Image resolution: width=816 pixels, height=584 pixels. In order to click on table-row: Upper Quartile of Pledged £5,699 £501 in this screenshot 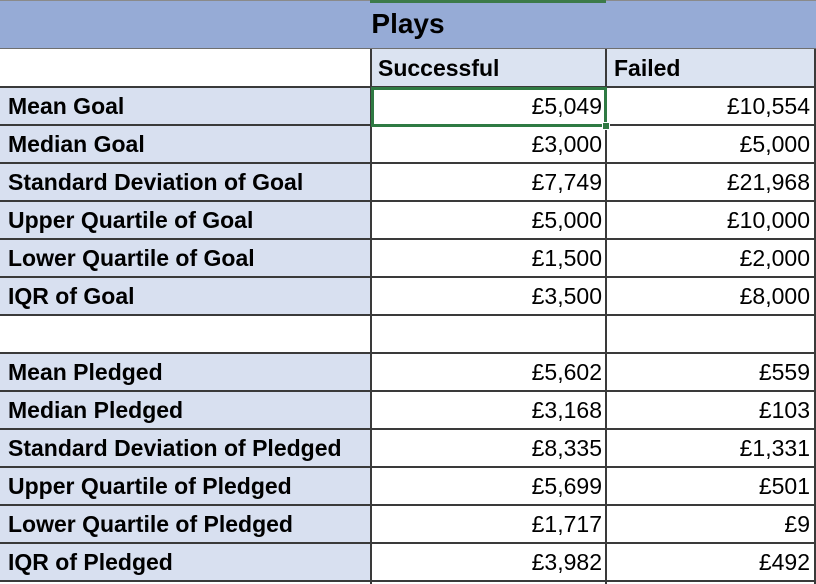, I will do `click(408, 486)`.